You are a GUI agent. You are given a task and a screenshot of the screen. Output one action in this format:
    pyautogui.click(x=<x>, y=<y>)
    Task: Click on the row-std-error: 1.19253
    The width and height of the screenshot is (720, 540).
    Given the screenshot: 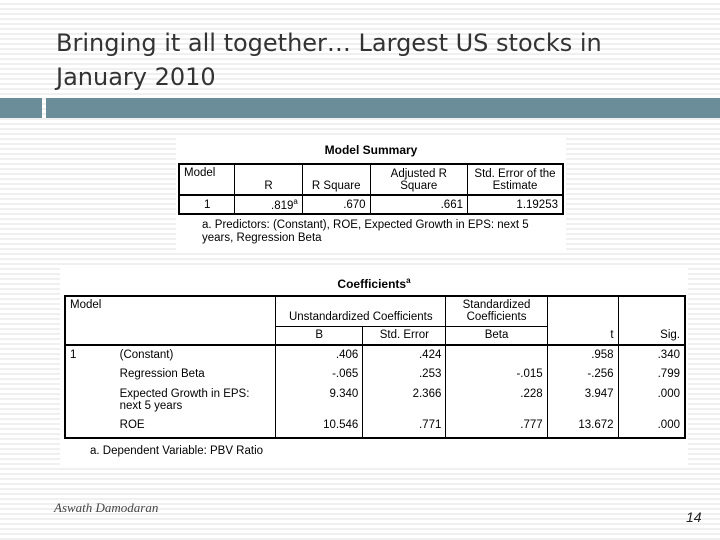 What is the action you would take?
    pyautogui.click(x=515, y=205)
    